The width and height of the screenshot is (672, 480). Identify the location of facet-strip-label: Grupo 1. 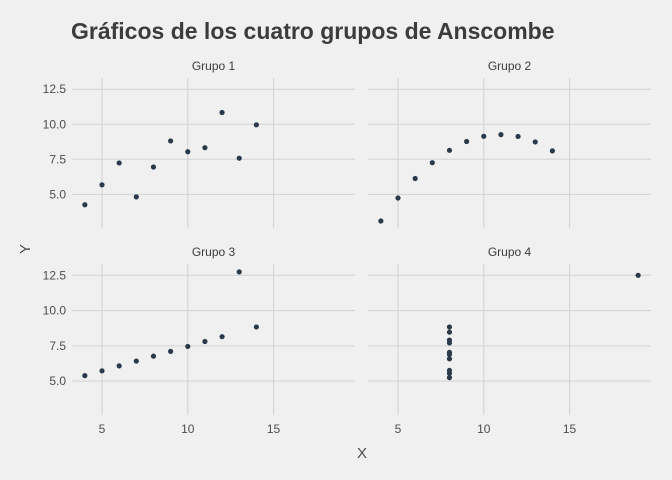
(214, 66).